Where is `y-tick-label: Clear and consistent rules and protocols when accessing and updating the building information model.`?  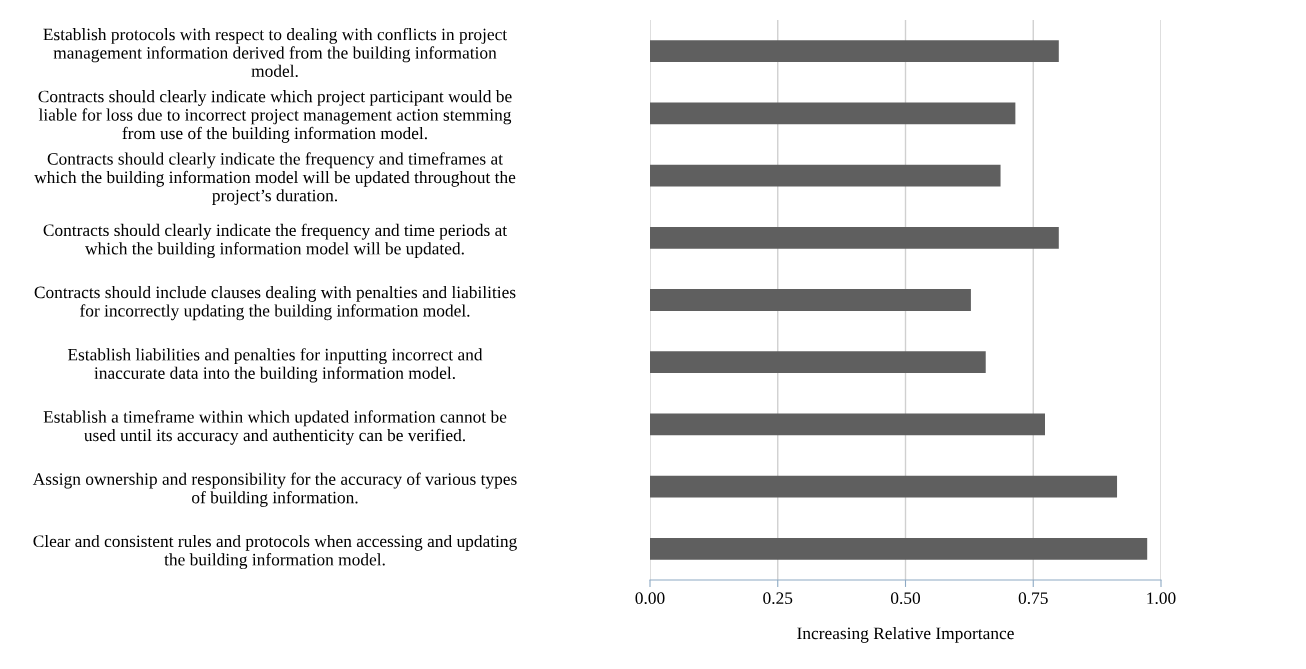
y-tick-label: Clear and consistent rules and protocols when accessing and updating the building information model. is located at coordinates (275, 552).